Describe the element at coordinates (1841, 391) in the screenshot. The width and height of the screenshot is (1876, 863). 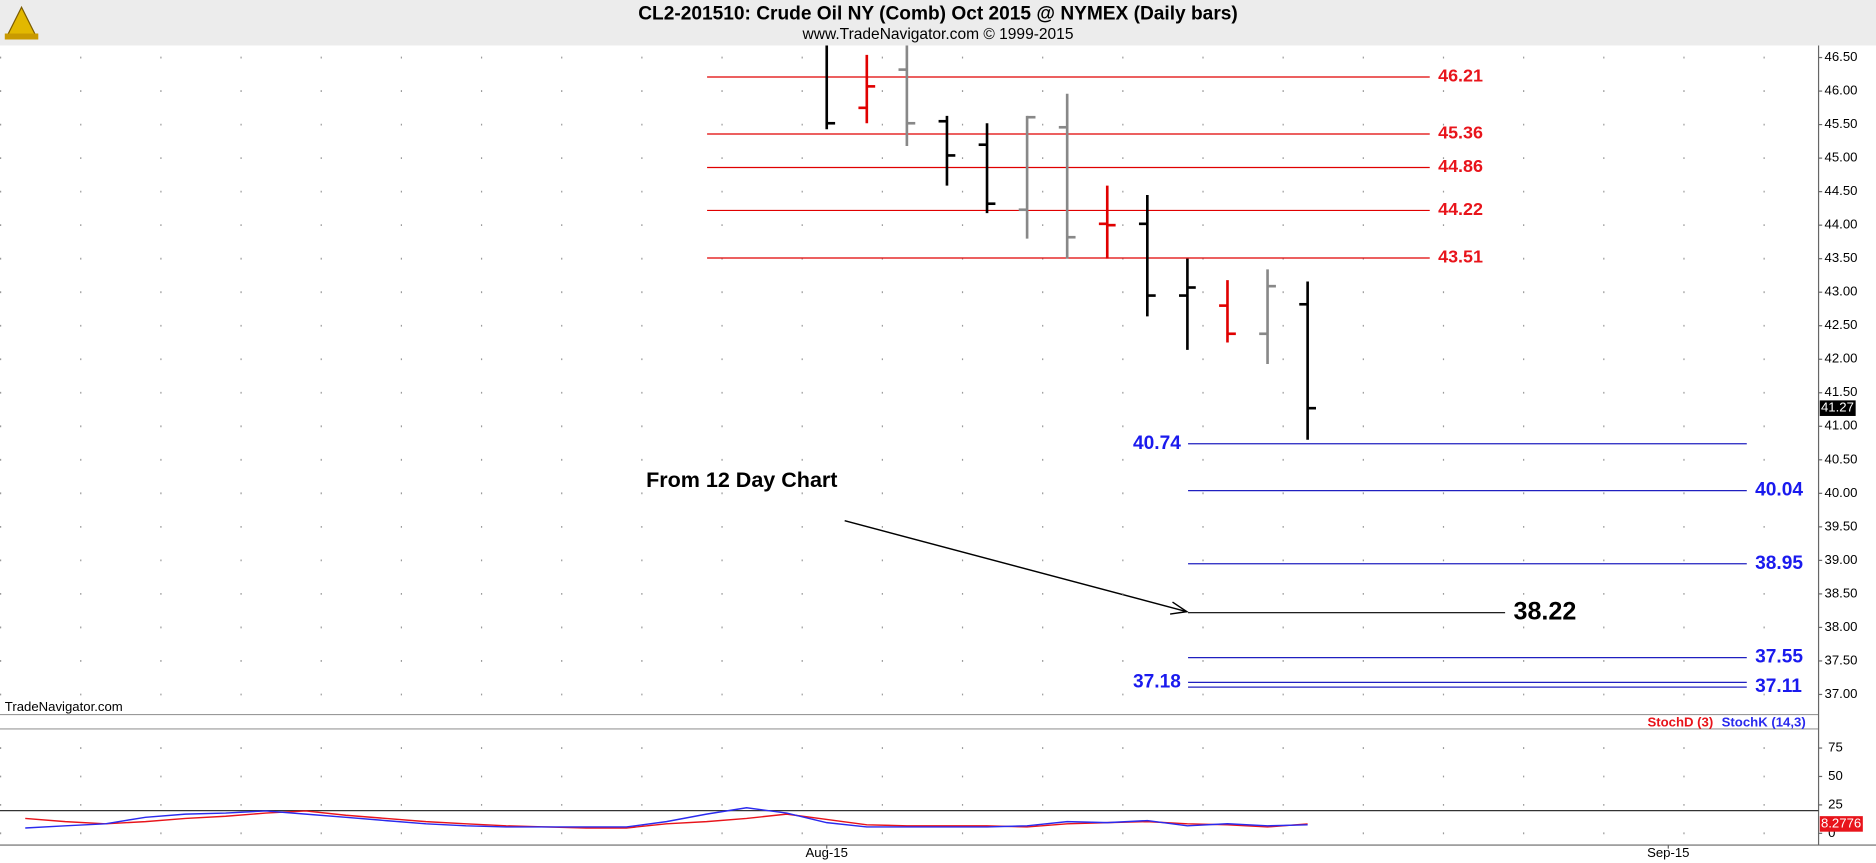
I see `y-tick-label: 41.50` at that location.